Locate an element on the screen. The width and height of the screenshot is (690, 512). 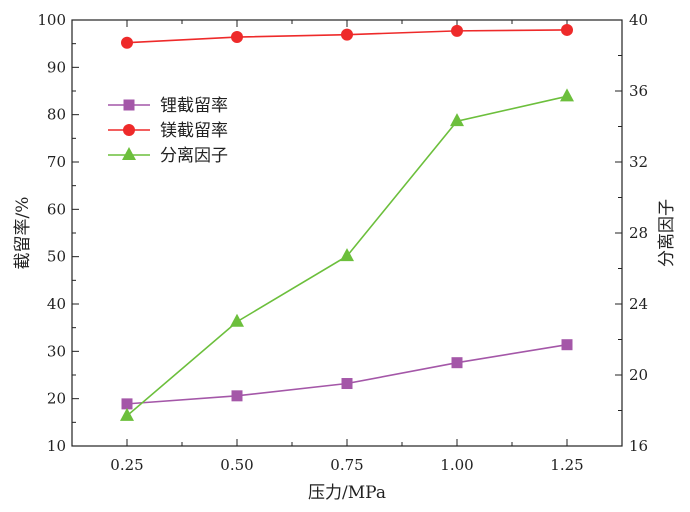
y-left-tick-label: 60 is located at coordinates (56, 209).